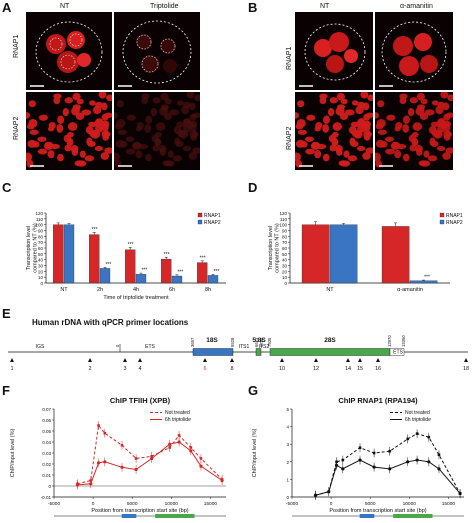  What do you see at coordinates (213, 279) in the screenshot?
I see `bar-rnap2-8h` at bounding box center [213, 279].